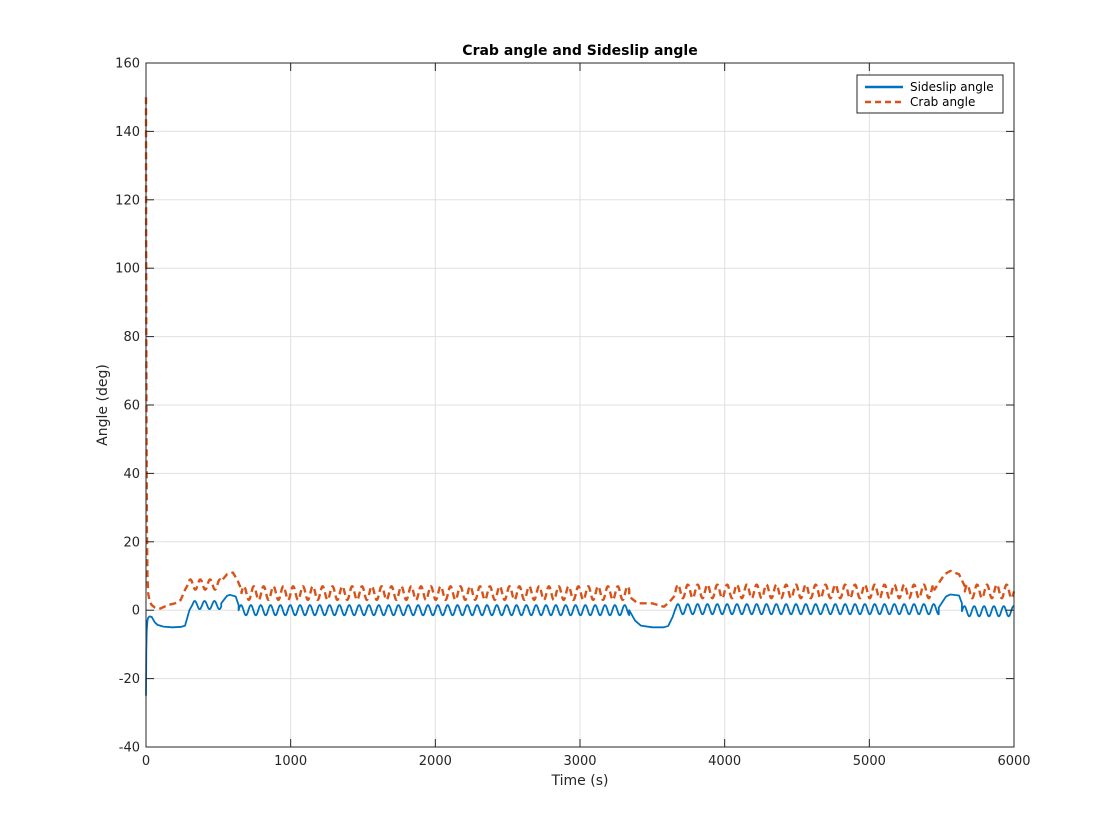 This screenshot has height=840, width=1120. Describe the element at coordinates (435, 761) in the screenshot. I see `x-tick-label: 2000` at that location.